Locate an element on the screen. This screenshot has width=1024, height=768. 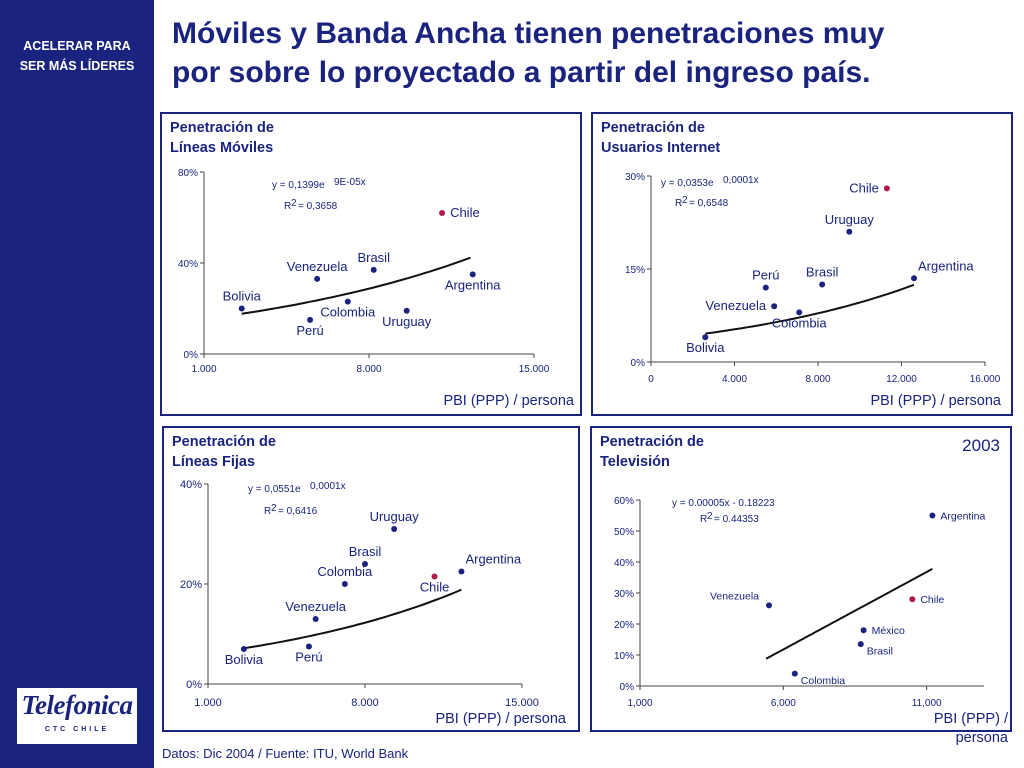
x-tick-label: 1,000 is located at coordinates (639, 703).